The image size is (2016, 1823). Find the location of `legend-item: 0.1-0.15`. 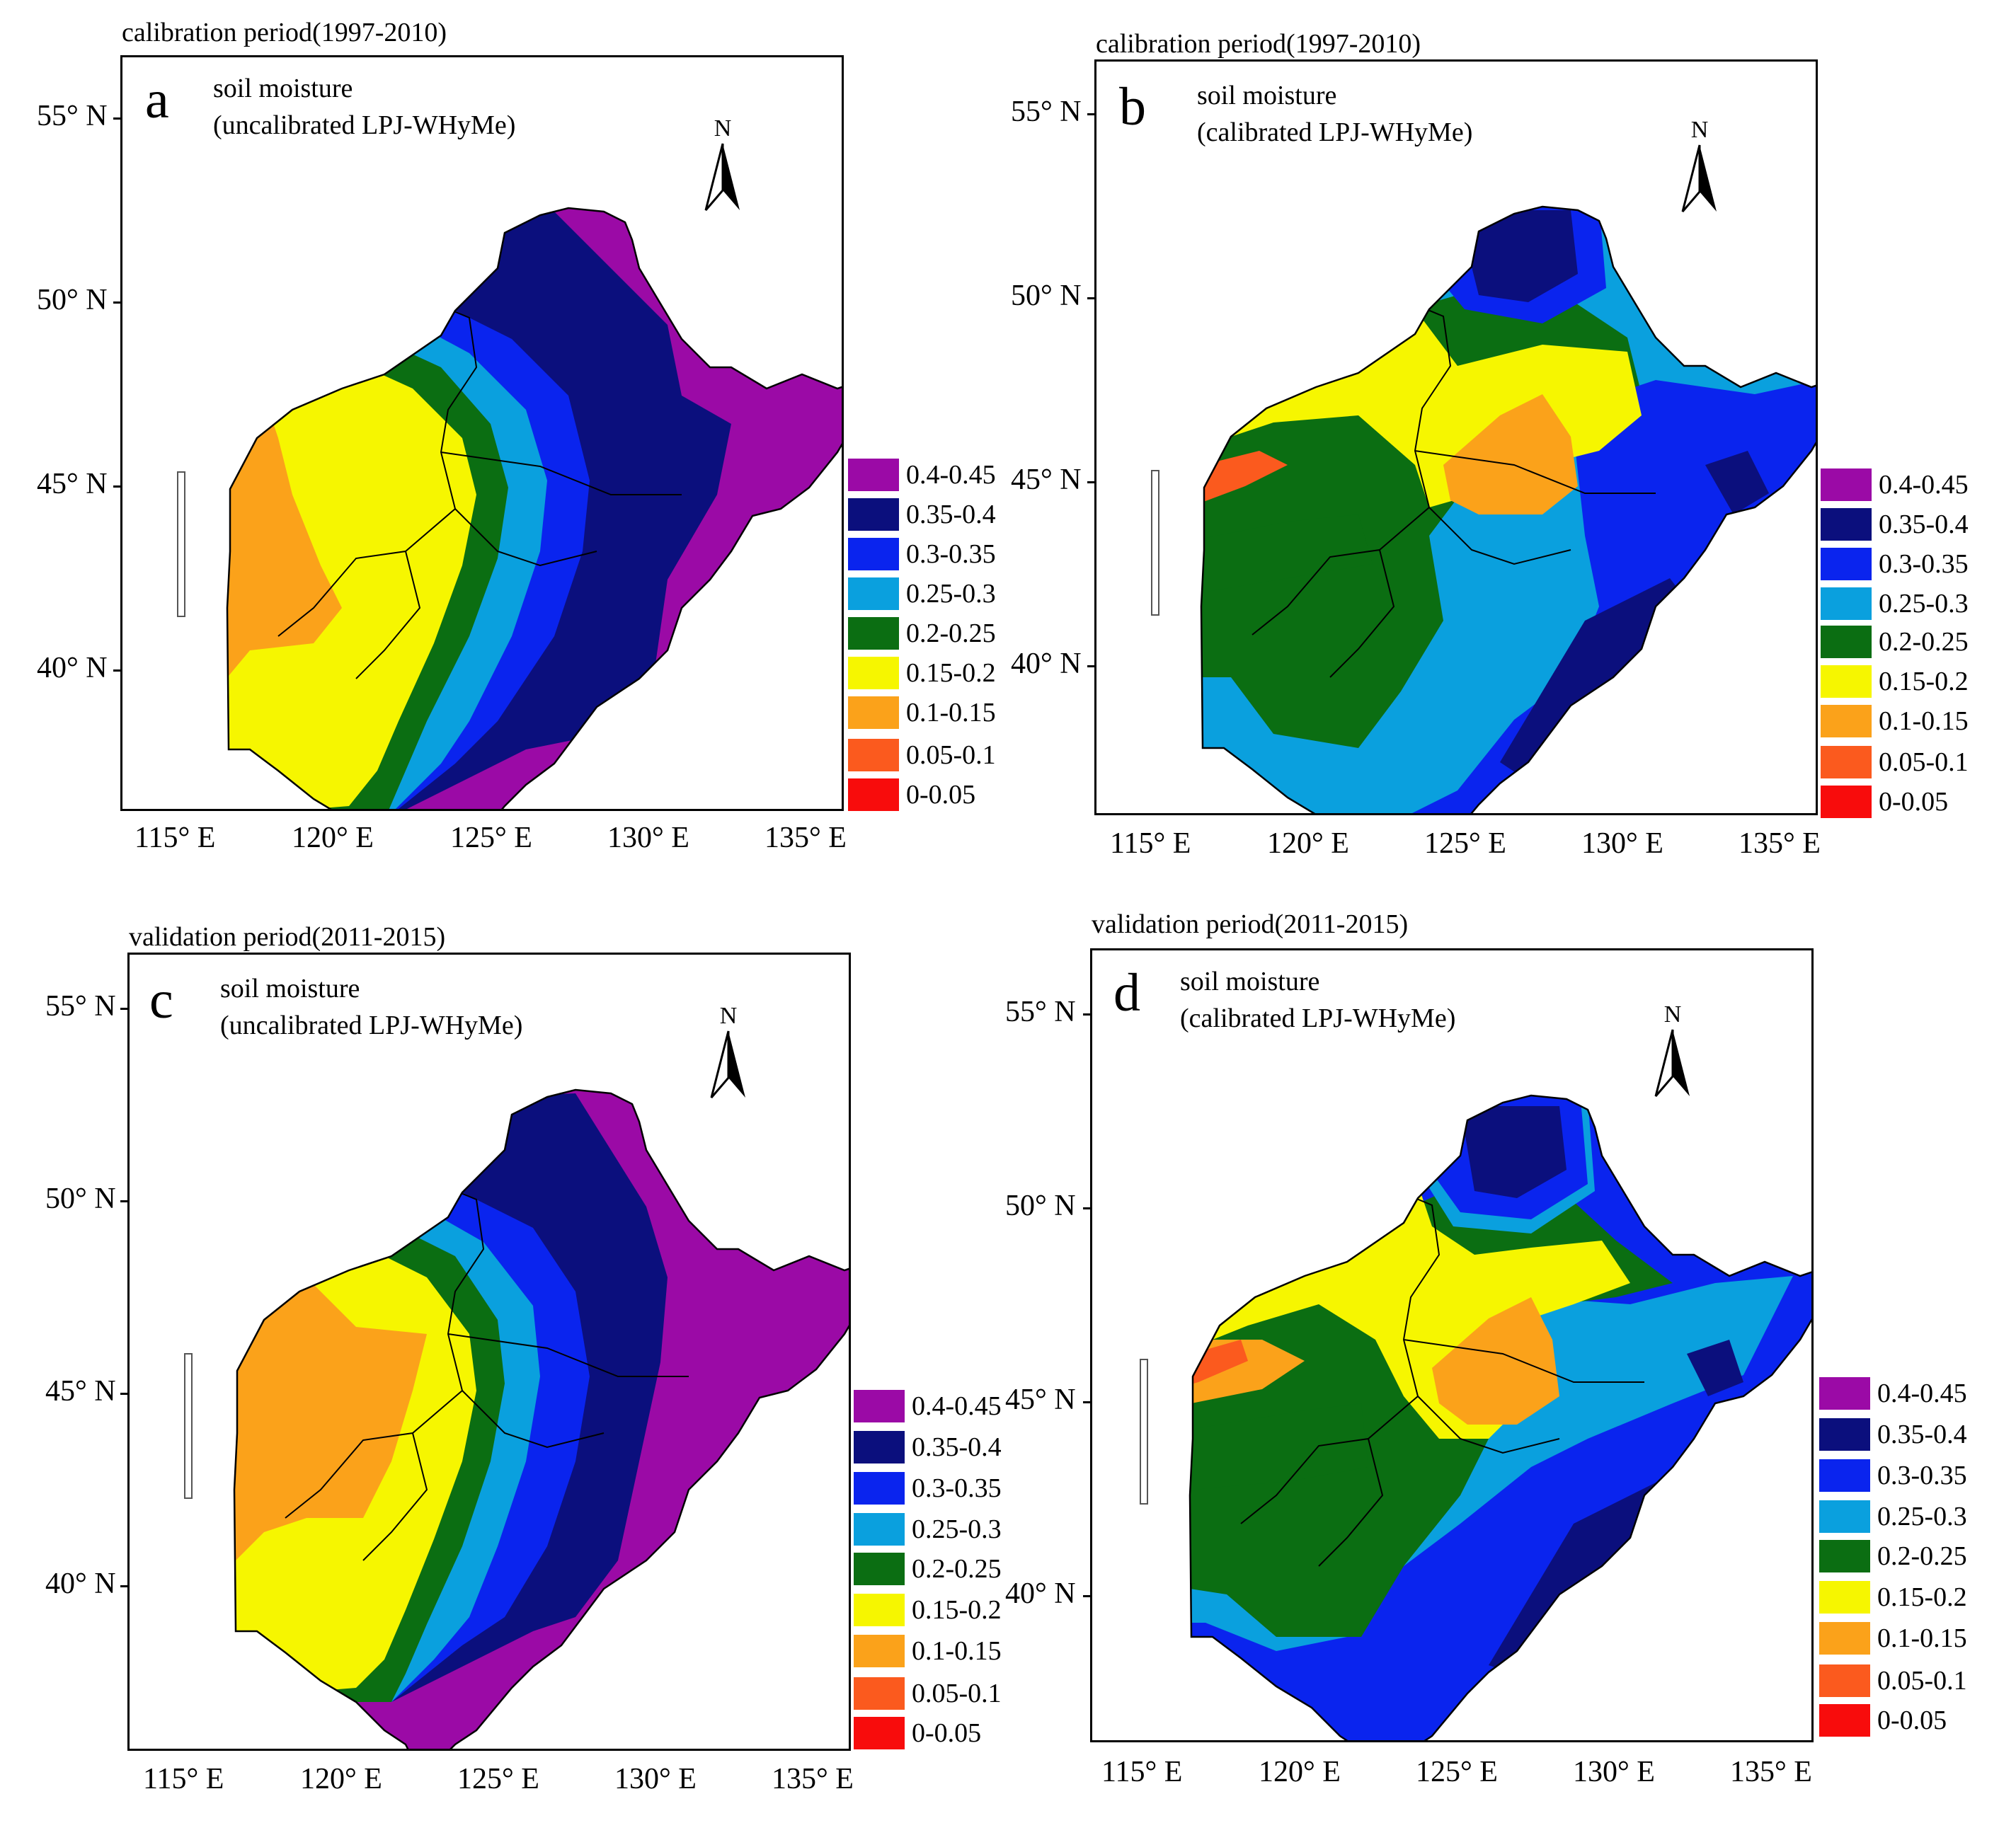

legend-item: 0.1-0.15 is located at coordinates (929, 713).